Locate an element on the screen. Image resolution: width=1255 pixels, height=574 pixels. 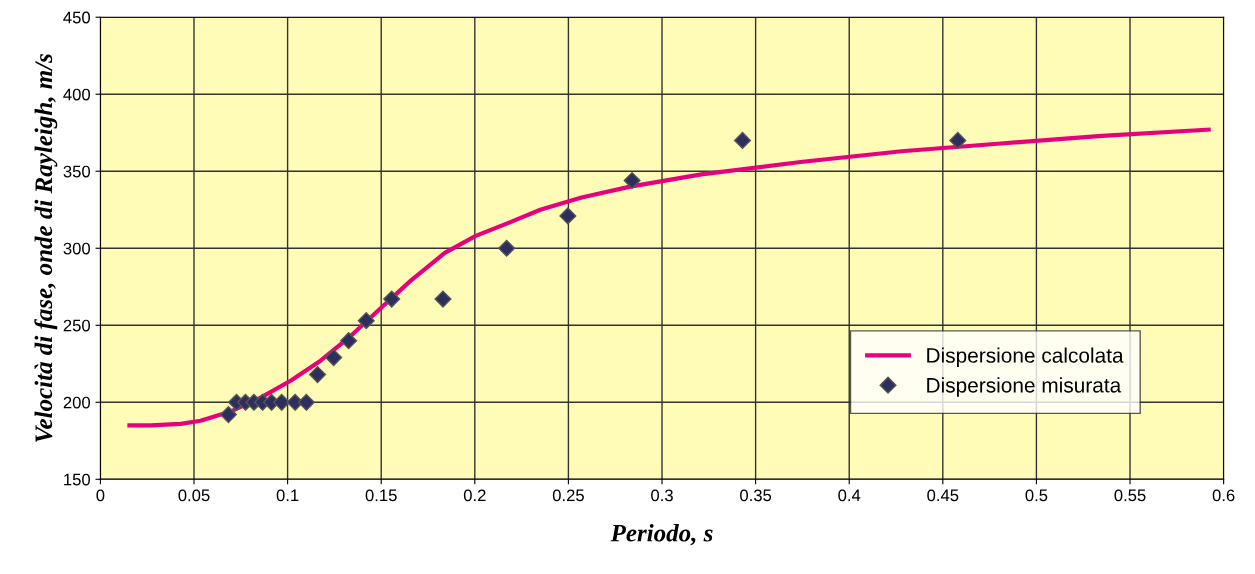
y-tick-label: 150 is located at coordinates (77, 479).